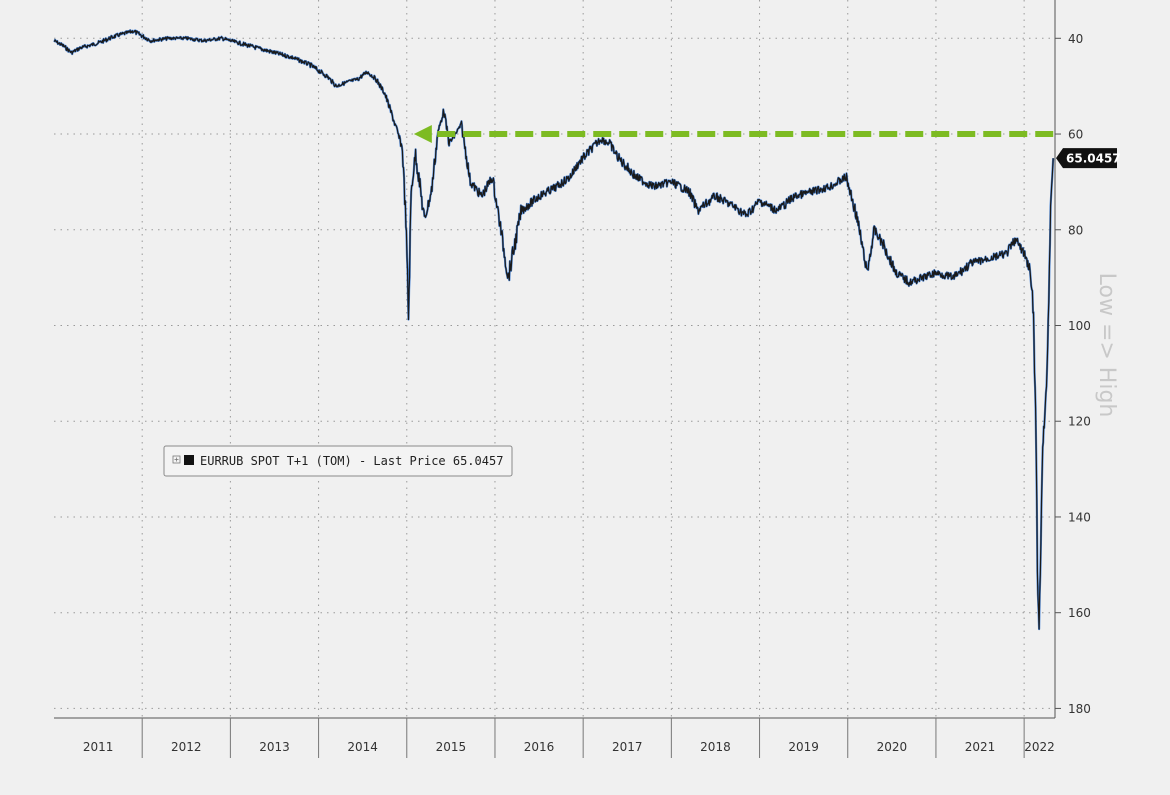  Describe the element at coordinates (1079, 613) in the screenshot. I see `y-tick-label: 160` at that location.